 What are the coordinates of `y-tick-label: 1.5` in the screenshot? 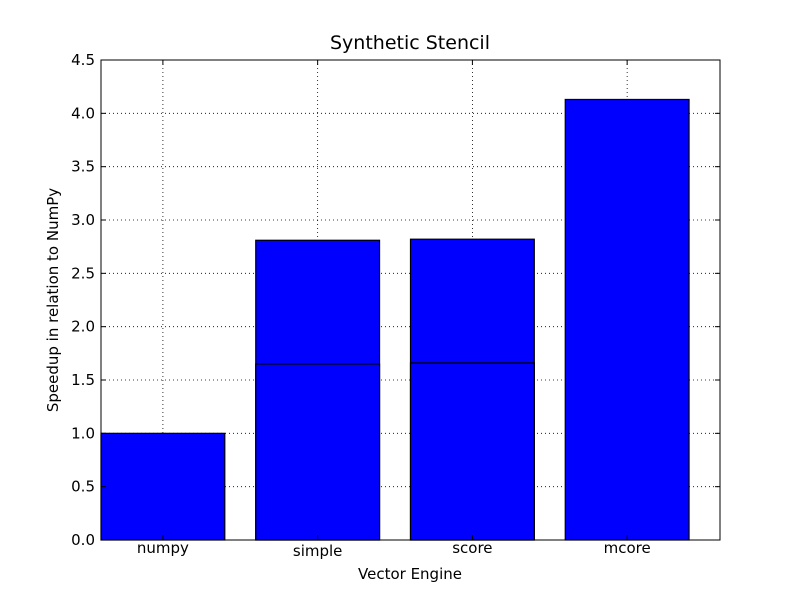 It's located at (83, 380).